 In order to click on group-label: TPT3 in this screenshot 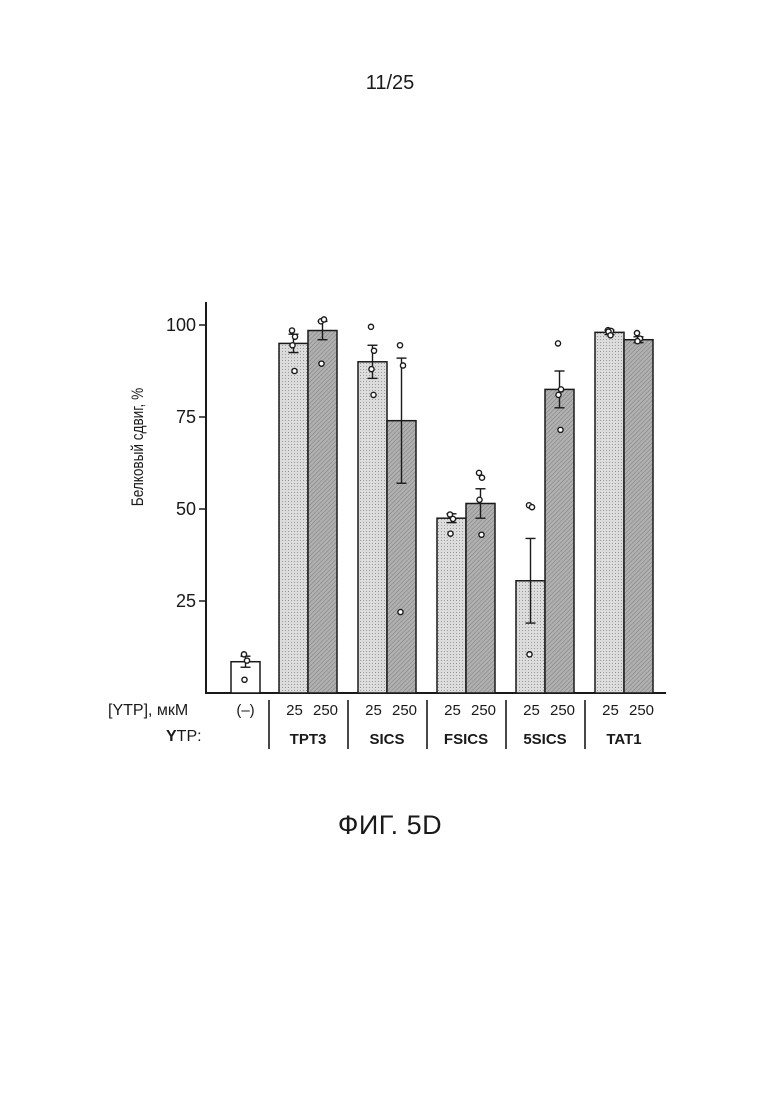, I will do `click(308, 739)`.